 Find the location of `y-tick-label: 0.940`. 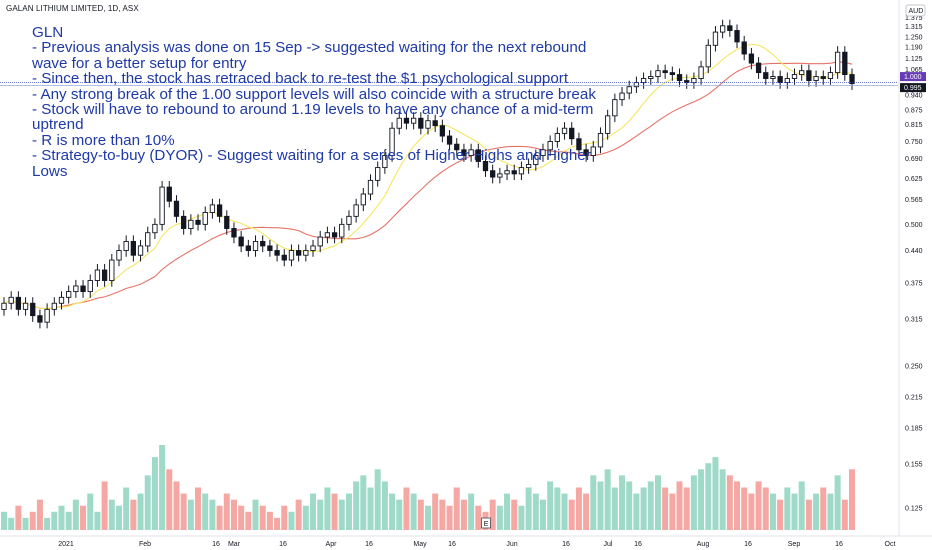

y-tick-label: 0.940 is located at coordinates (914, 96).